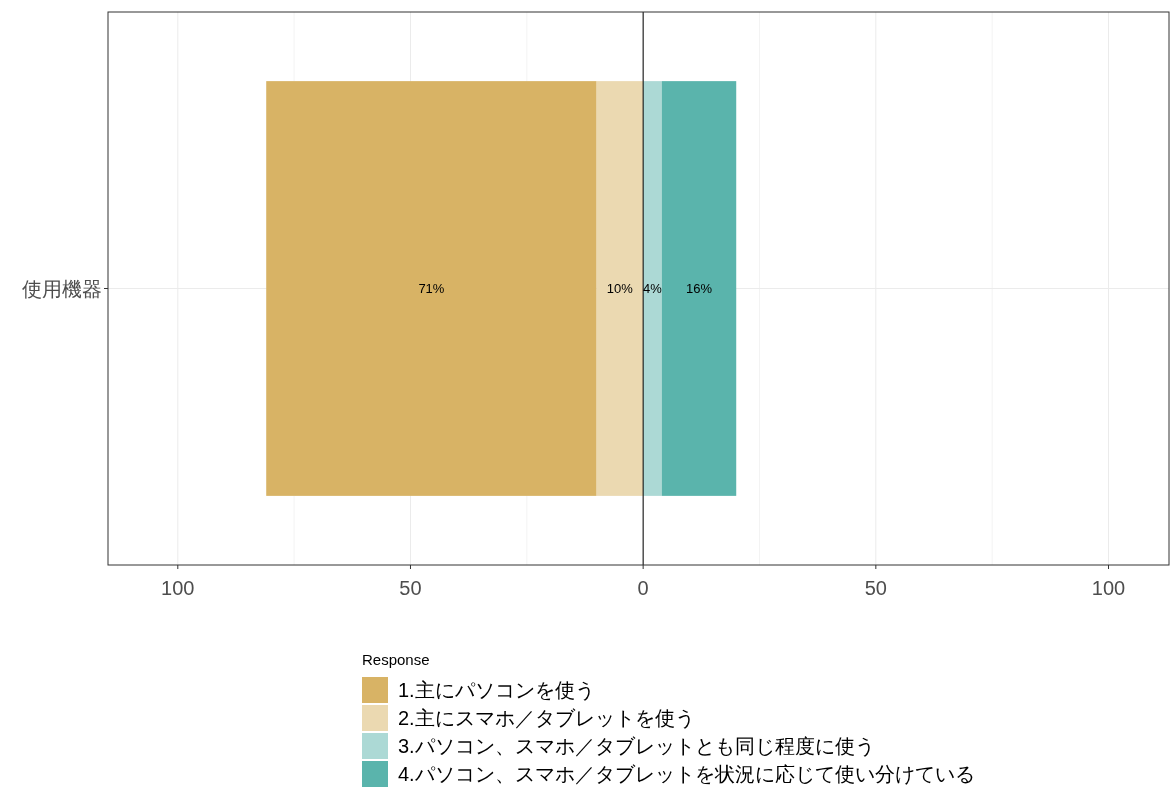 The image size is (1170, 789). What do you see at coordinates (396, 659) in the screenshot?
I see `legend-title: Response` at bounding box center [396, 659].